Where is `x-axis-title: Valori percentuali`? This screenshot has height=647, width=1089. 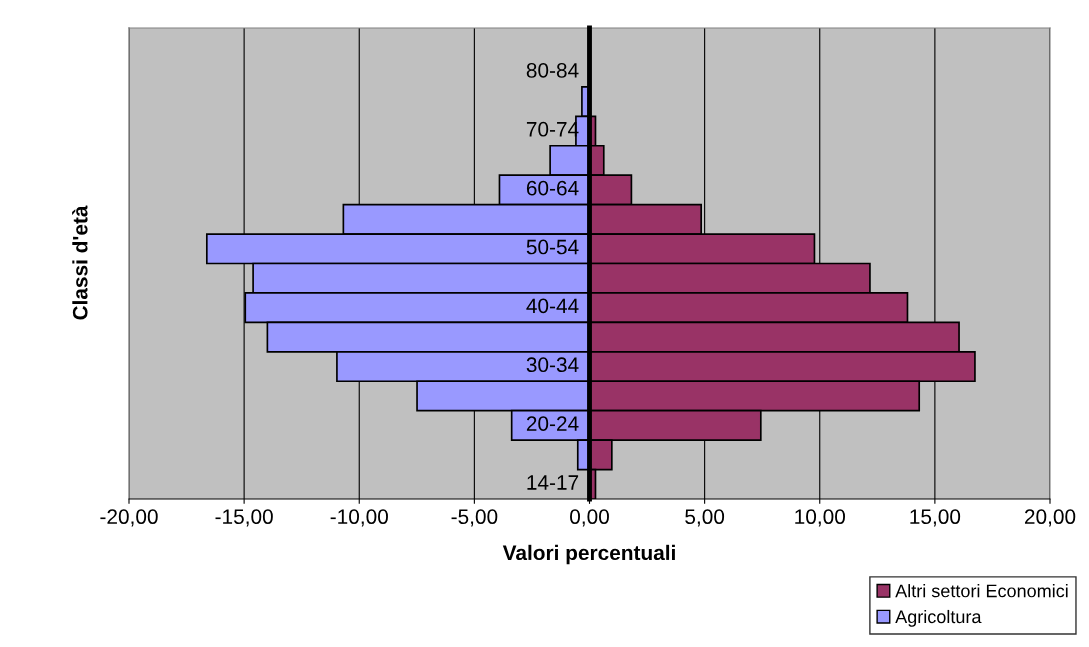
x-axis-title: Valori percentuali is located at coordinates (588, 554).